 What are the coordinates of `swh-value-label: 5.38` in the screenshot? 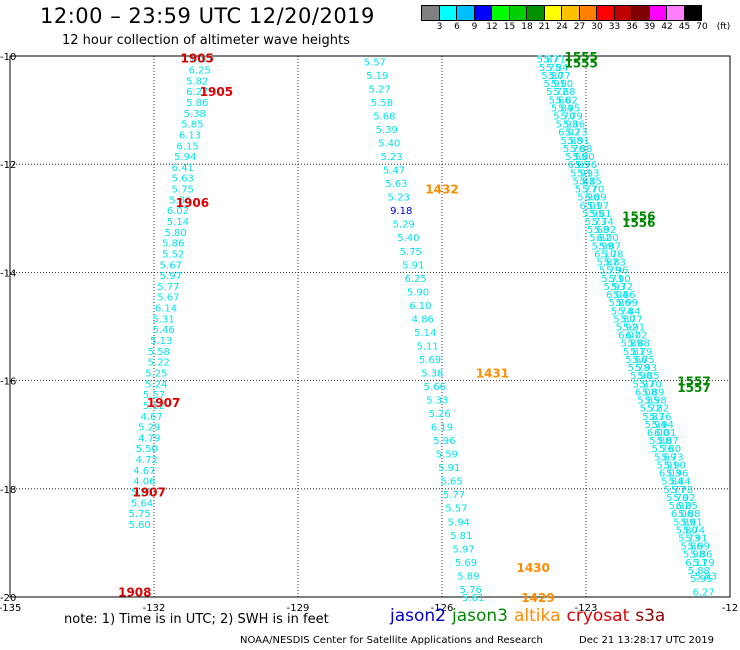 It's located at (195, 114).